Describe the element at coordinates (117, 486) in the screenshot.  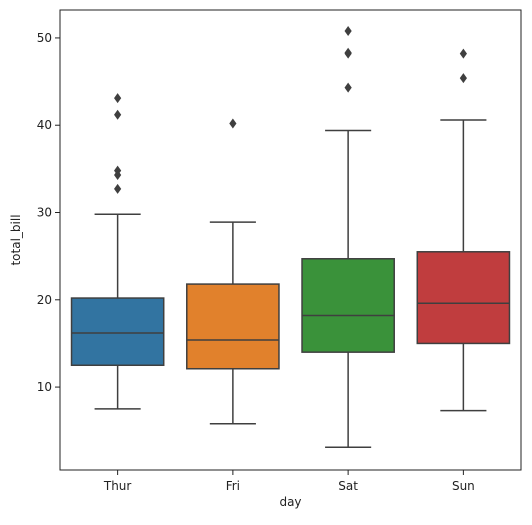
I see `x-tick-label-thur: Thur` at that location.